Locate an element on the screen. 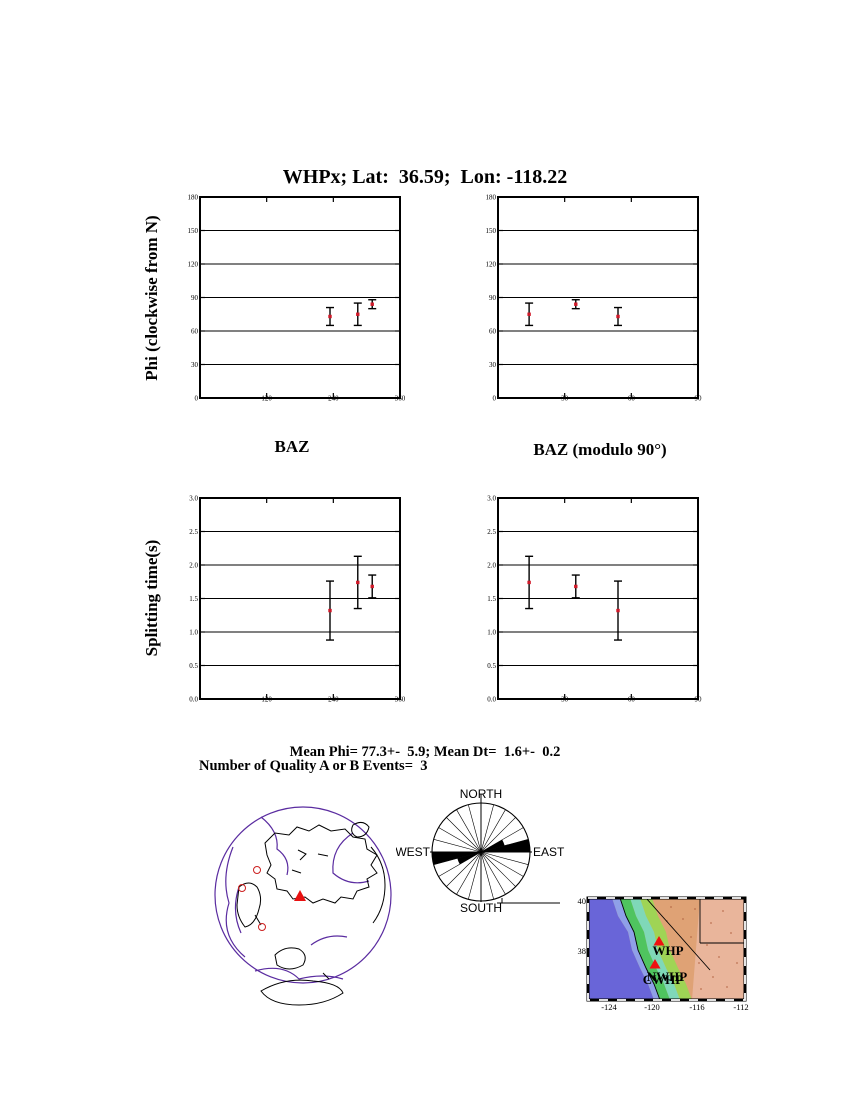 The width and height of the screenshot is (850, 1100). map-frame is located at coordinates (666, 949).